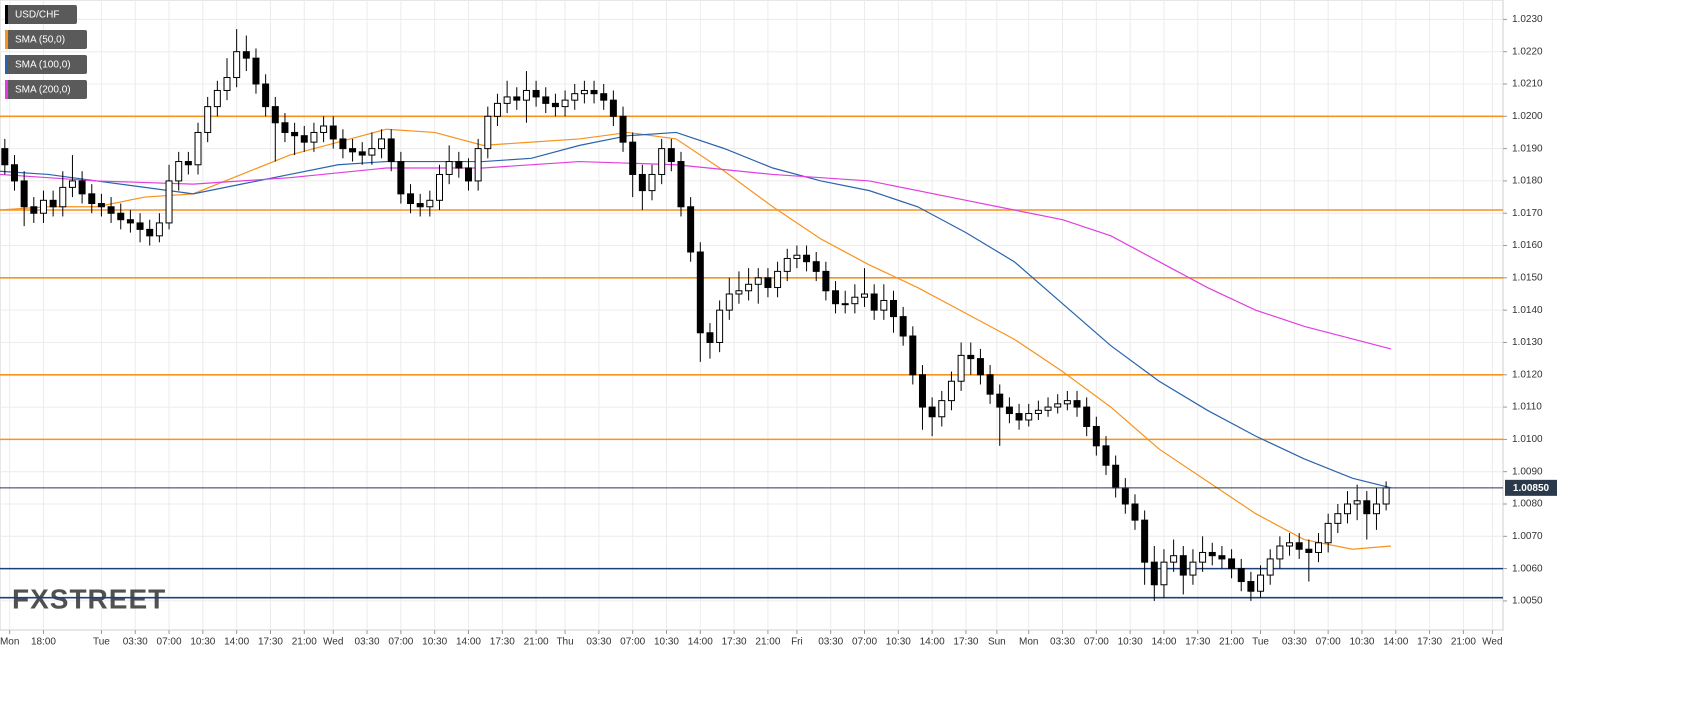  I want to click on legend-item: USD/CHF, so click(41, 14).